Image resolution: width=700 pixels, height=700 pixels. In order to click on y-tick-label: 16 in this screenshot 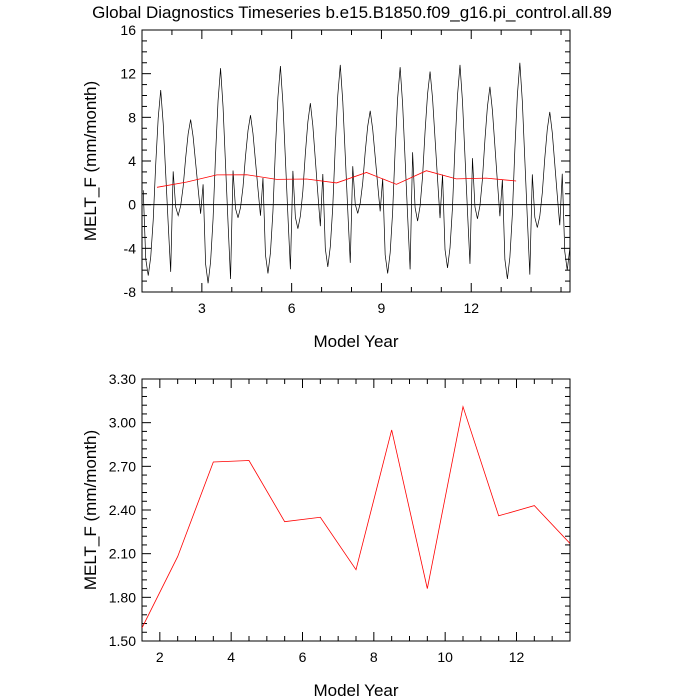, I will do `click(128, 30)`.